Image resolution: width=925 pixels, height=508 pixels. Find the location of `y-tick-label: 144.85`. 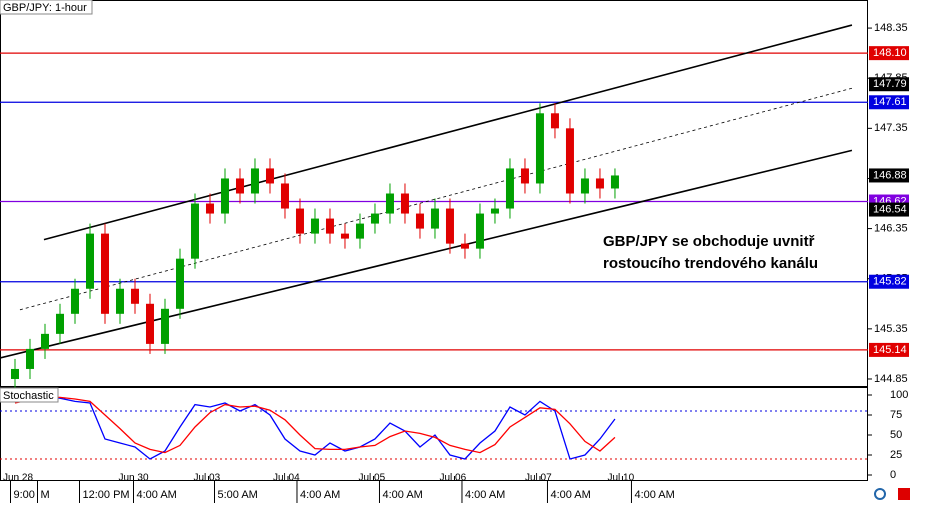

y-tick-label: 144.85 is located at coordinates (891, 379).